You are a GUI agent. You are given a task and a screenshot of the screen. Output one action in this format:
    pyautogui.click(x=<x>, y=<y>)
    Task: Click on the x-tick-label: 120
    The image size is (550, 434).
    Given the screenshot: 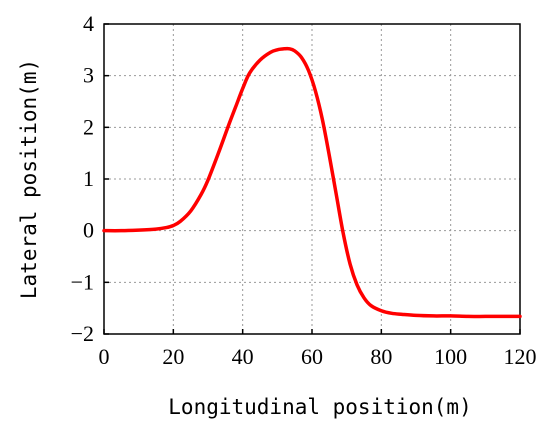 What is the action you would take?
    pyautogui.click(x=520, y=356)
    